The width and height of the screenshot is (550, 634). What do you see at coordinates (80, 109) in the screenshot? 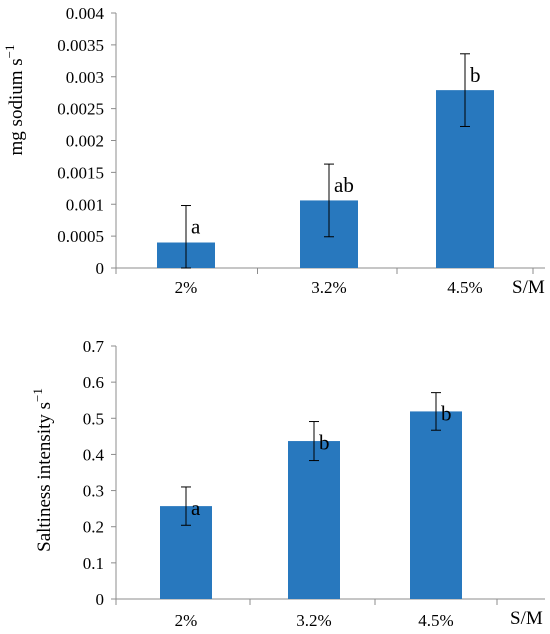
I see `y-tick-label: 0.0025` at bounding box center [80, 109].